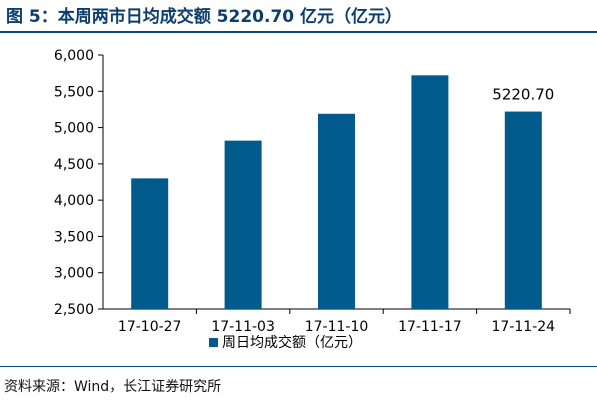 The height and width of the screenshot is (401, 597). What do you see at coordinates (298, 32) in the screenshot?
I see `title-rule` at bounding box center [298, 32].